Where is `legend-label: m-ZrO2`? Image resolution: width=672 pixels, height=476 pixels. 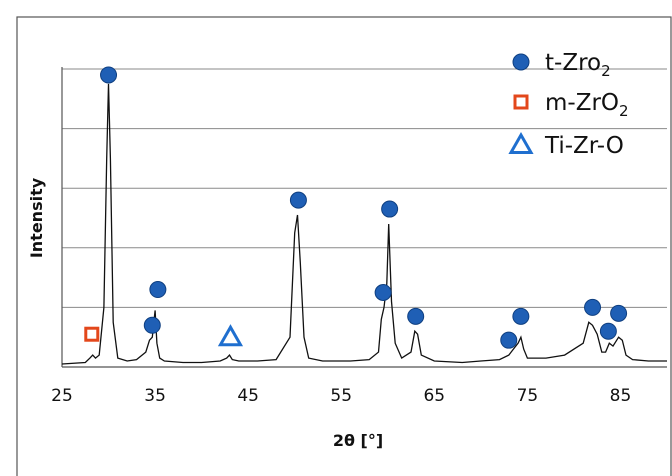
legend-label: m-ZrO2 is located at coordinates (587, 105).